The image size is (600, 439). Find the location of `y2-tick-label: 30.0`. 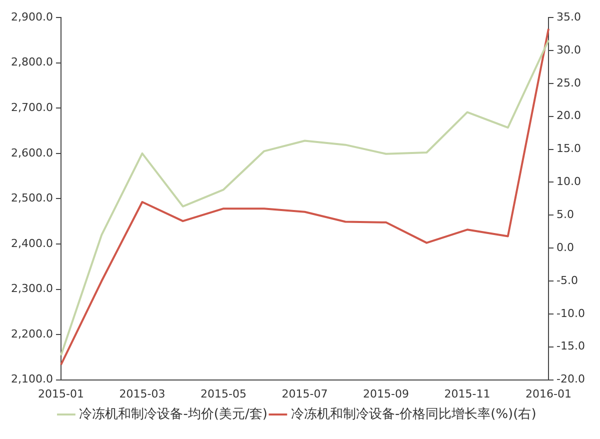

y2-tick-label: 30.0 is located at coordinates (569, 49).